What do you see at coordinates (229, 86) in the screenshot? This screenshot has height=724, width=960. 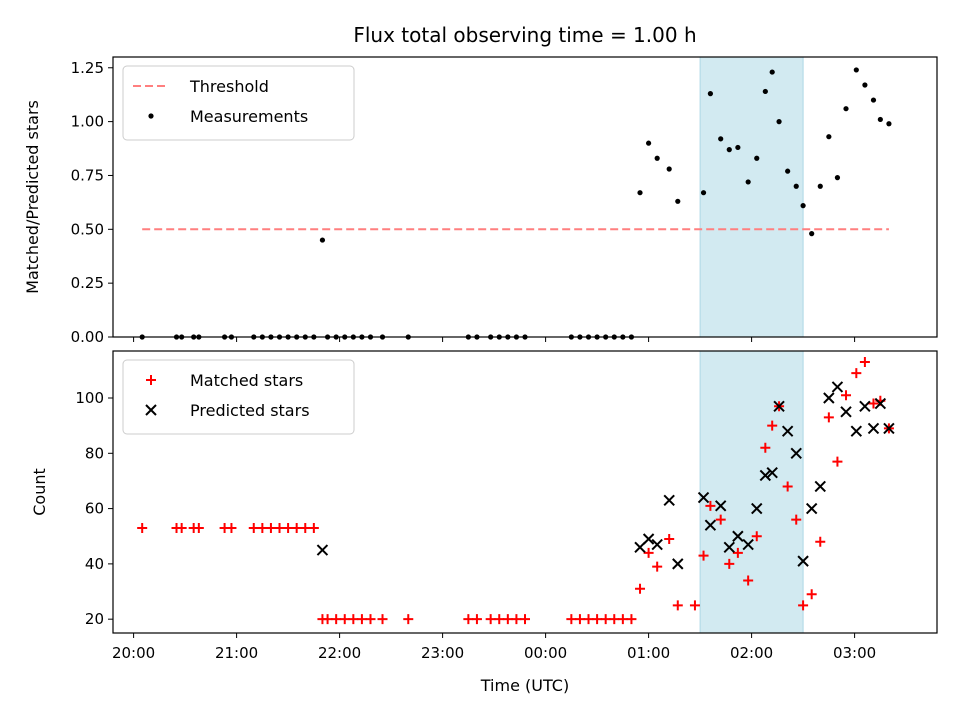 I see `legend-label: Threshold` at bounding box center [229, 86].